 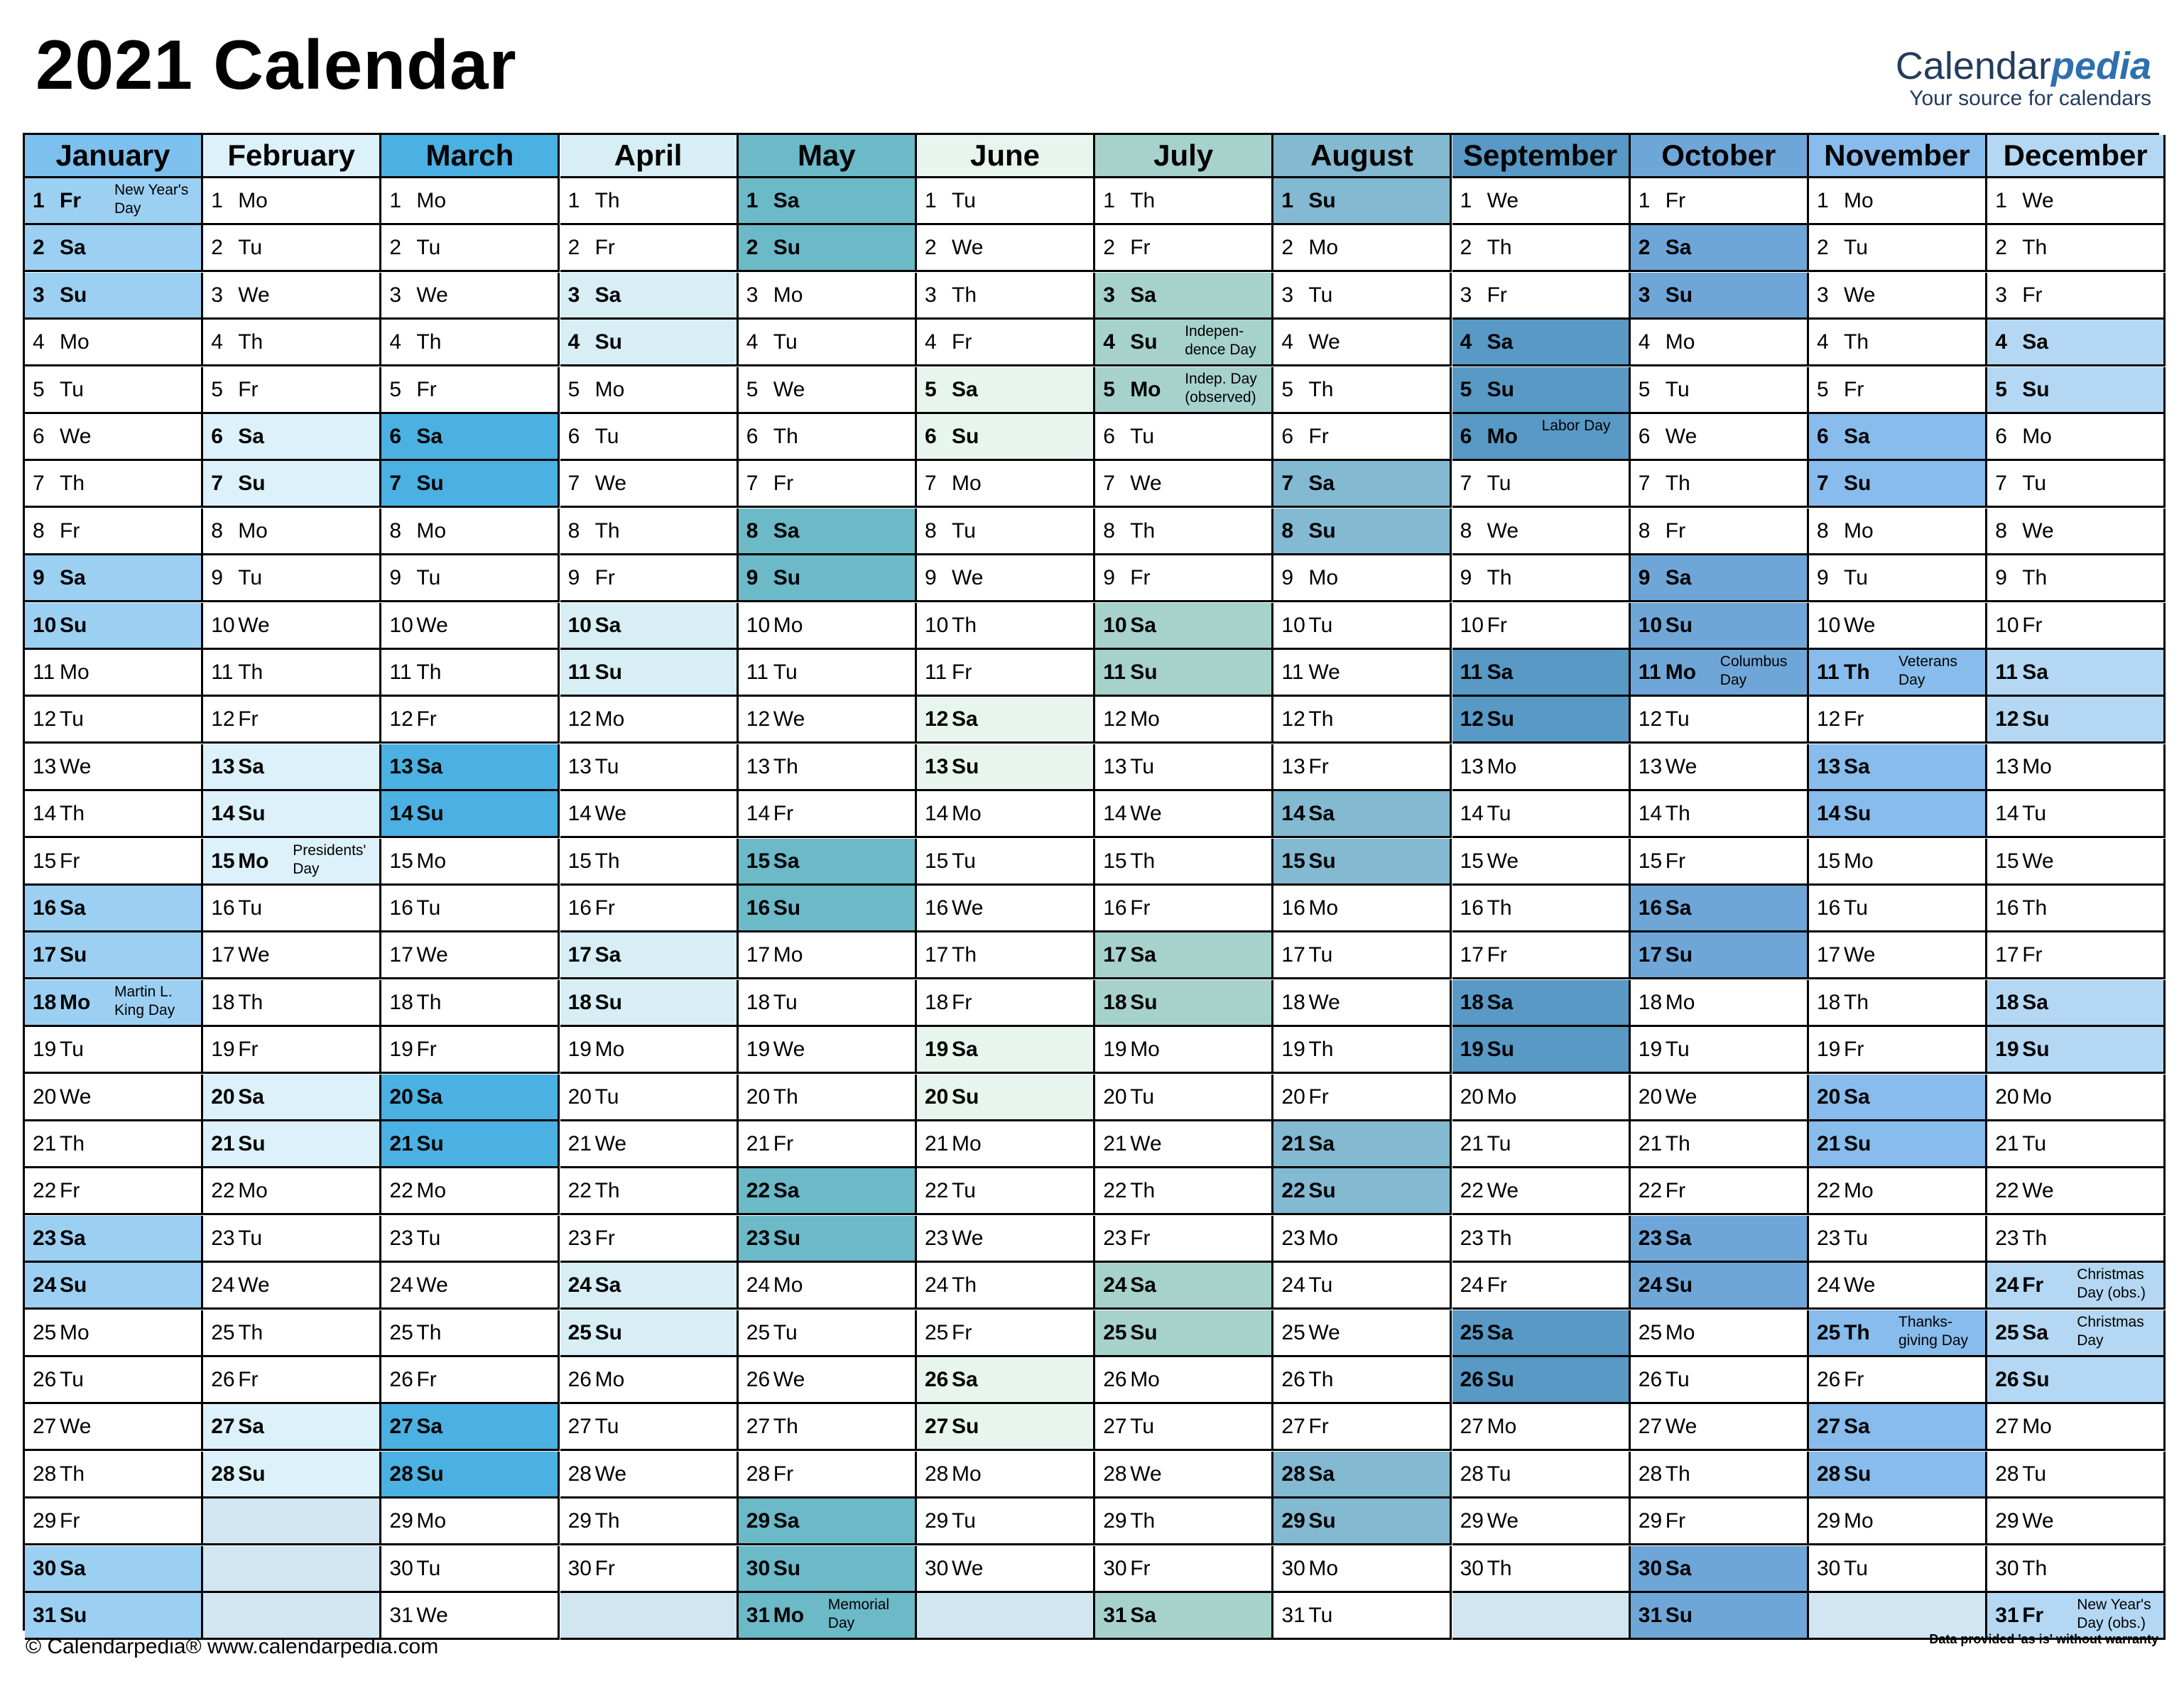 I want to click on day-cell: 1 We, so click(x=1542, y=202).